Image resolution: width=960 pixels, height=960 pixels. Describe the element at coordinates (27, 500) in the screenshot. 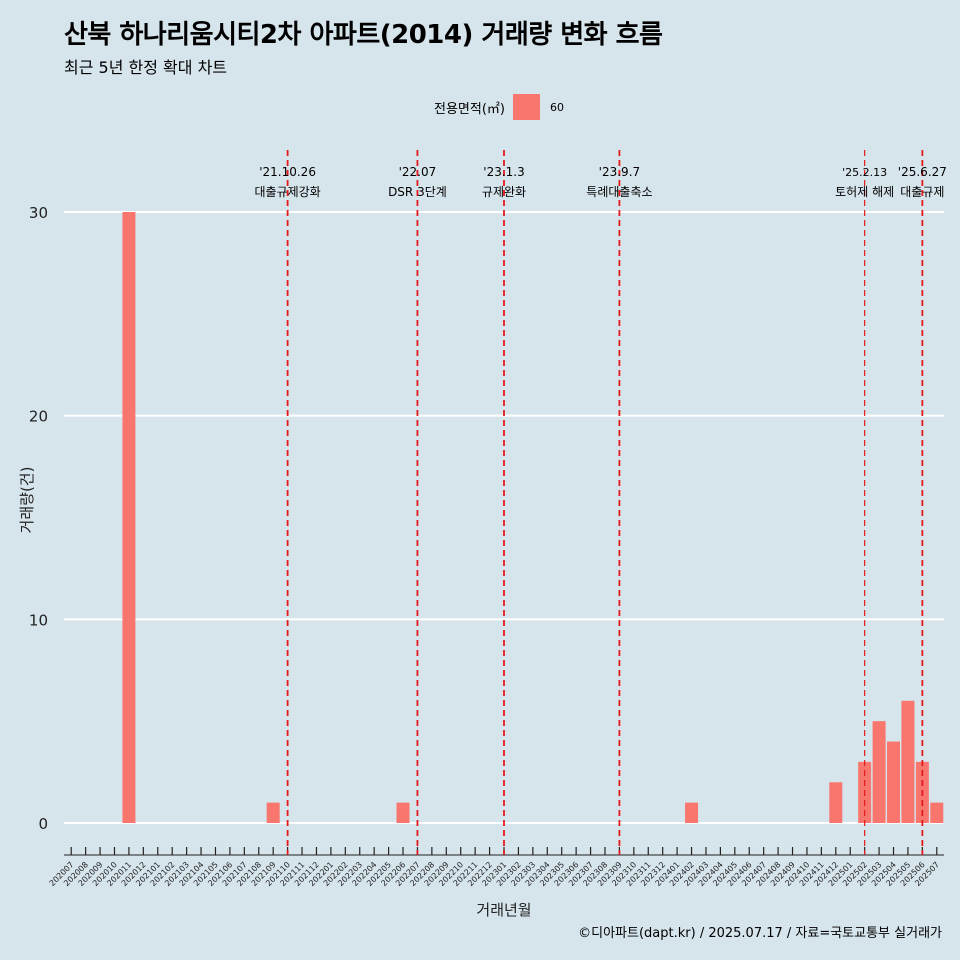

I see `y-axis-title: 거래량(건)` at that location.